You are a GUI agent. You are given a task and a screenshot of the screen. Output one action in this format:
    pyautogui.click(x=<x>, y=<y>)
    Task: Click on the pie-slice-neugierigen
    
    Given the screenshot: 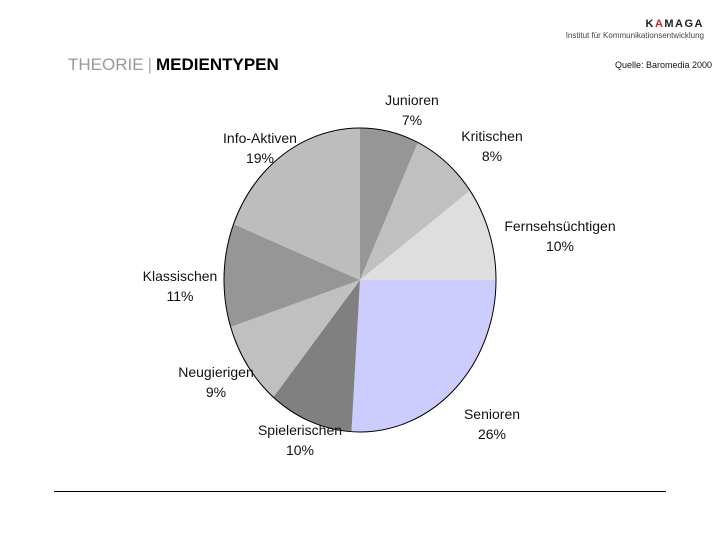 What is the action you would take?
    pyautogui.click(x=295, y=339)
    